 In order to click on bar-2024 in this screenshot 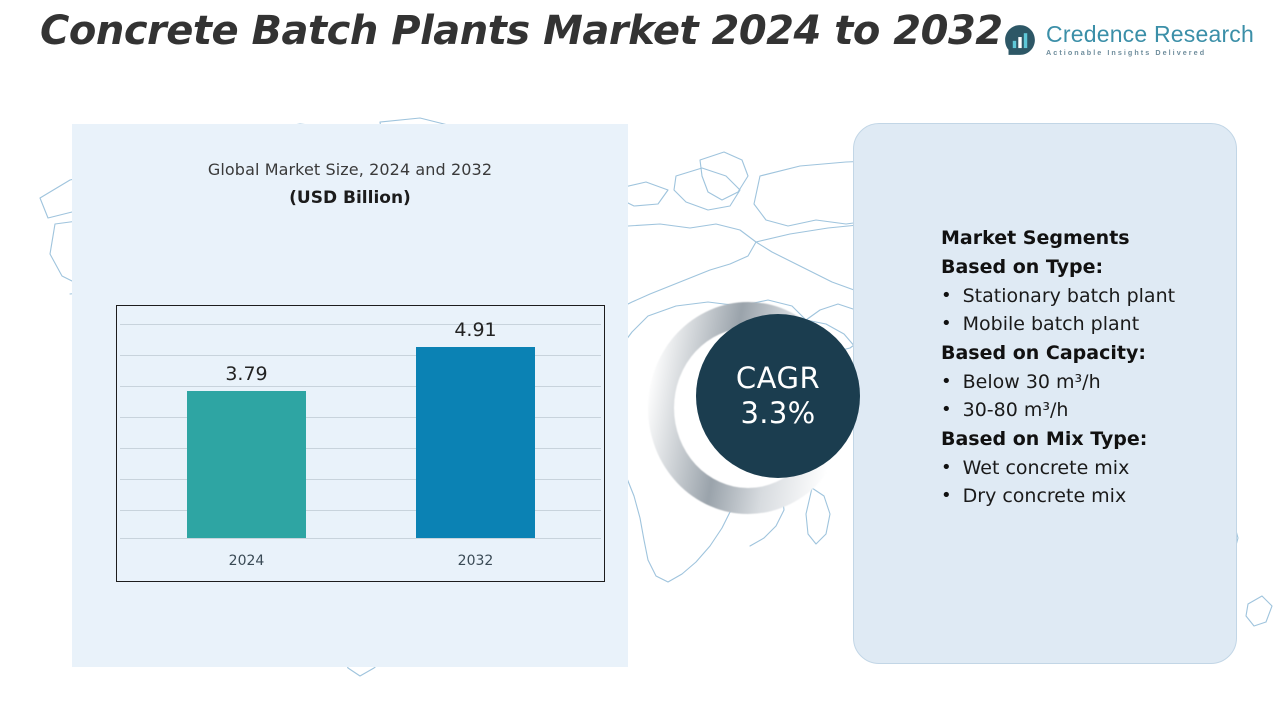, I will do `click(246, 465)`.